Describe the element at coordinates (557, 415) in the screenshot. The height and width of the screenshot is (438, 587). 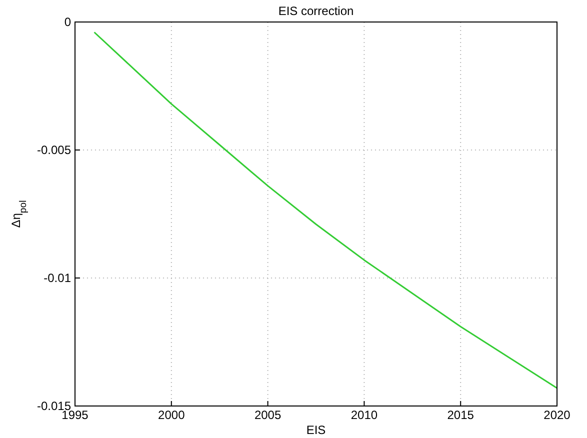
I see `x-tick-label: 2020` at that location.